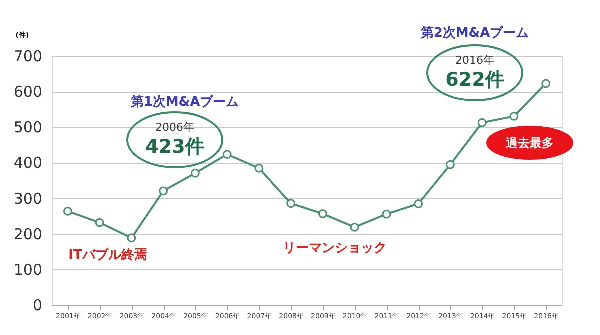 This screenshot has width=600, height=335. What do you see at coordinates (28, 163) in the screenshot?
I see `y-tick-label: 400` at bounding box center [28, 163].